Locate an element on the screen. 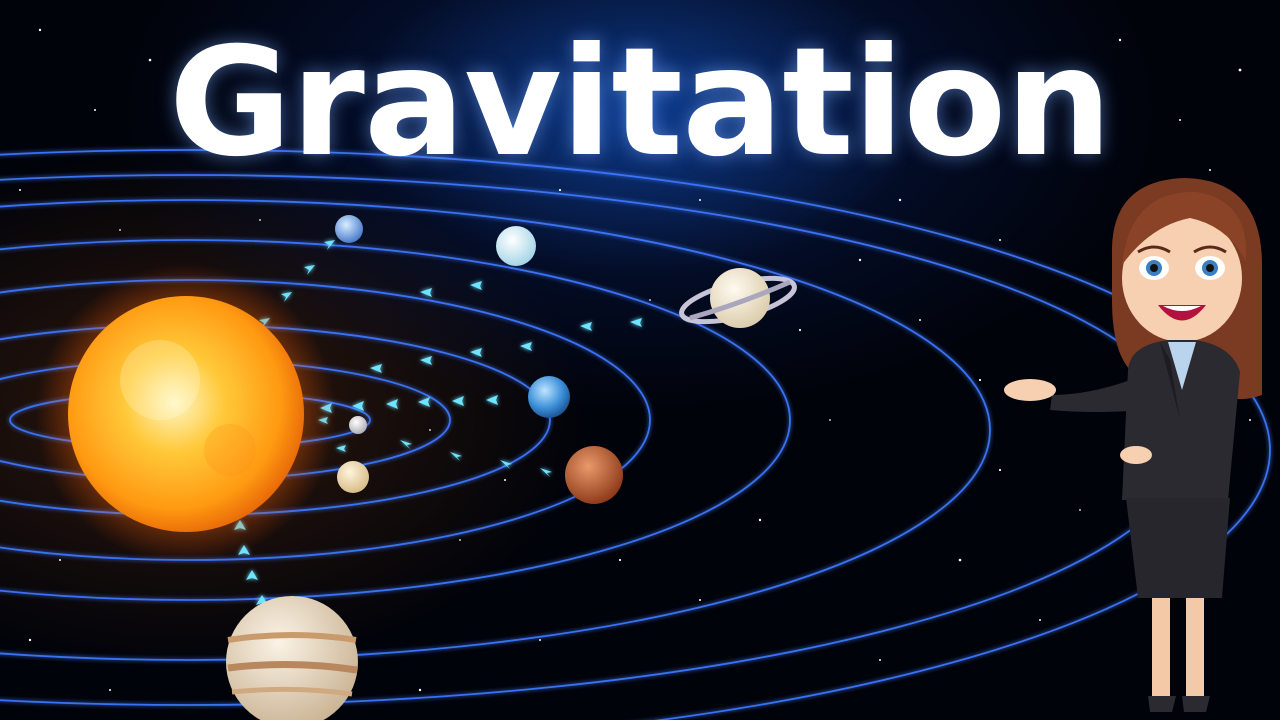 Image resolution: width=1280 pixels, height=720 pixels. earth is located at coordinates (549, 397).